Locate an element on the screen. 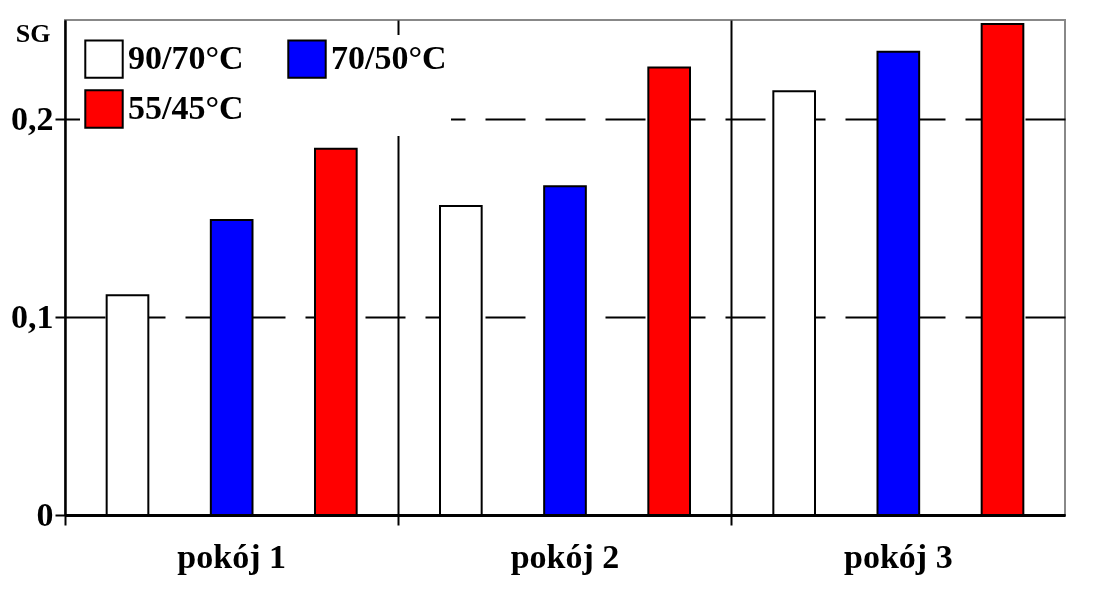 The width and height of the screenshot is (1113, 591). y-tick-label: 0 is located at coordinates (45, 514).